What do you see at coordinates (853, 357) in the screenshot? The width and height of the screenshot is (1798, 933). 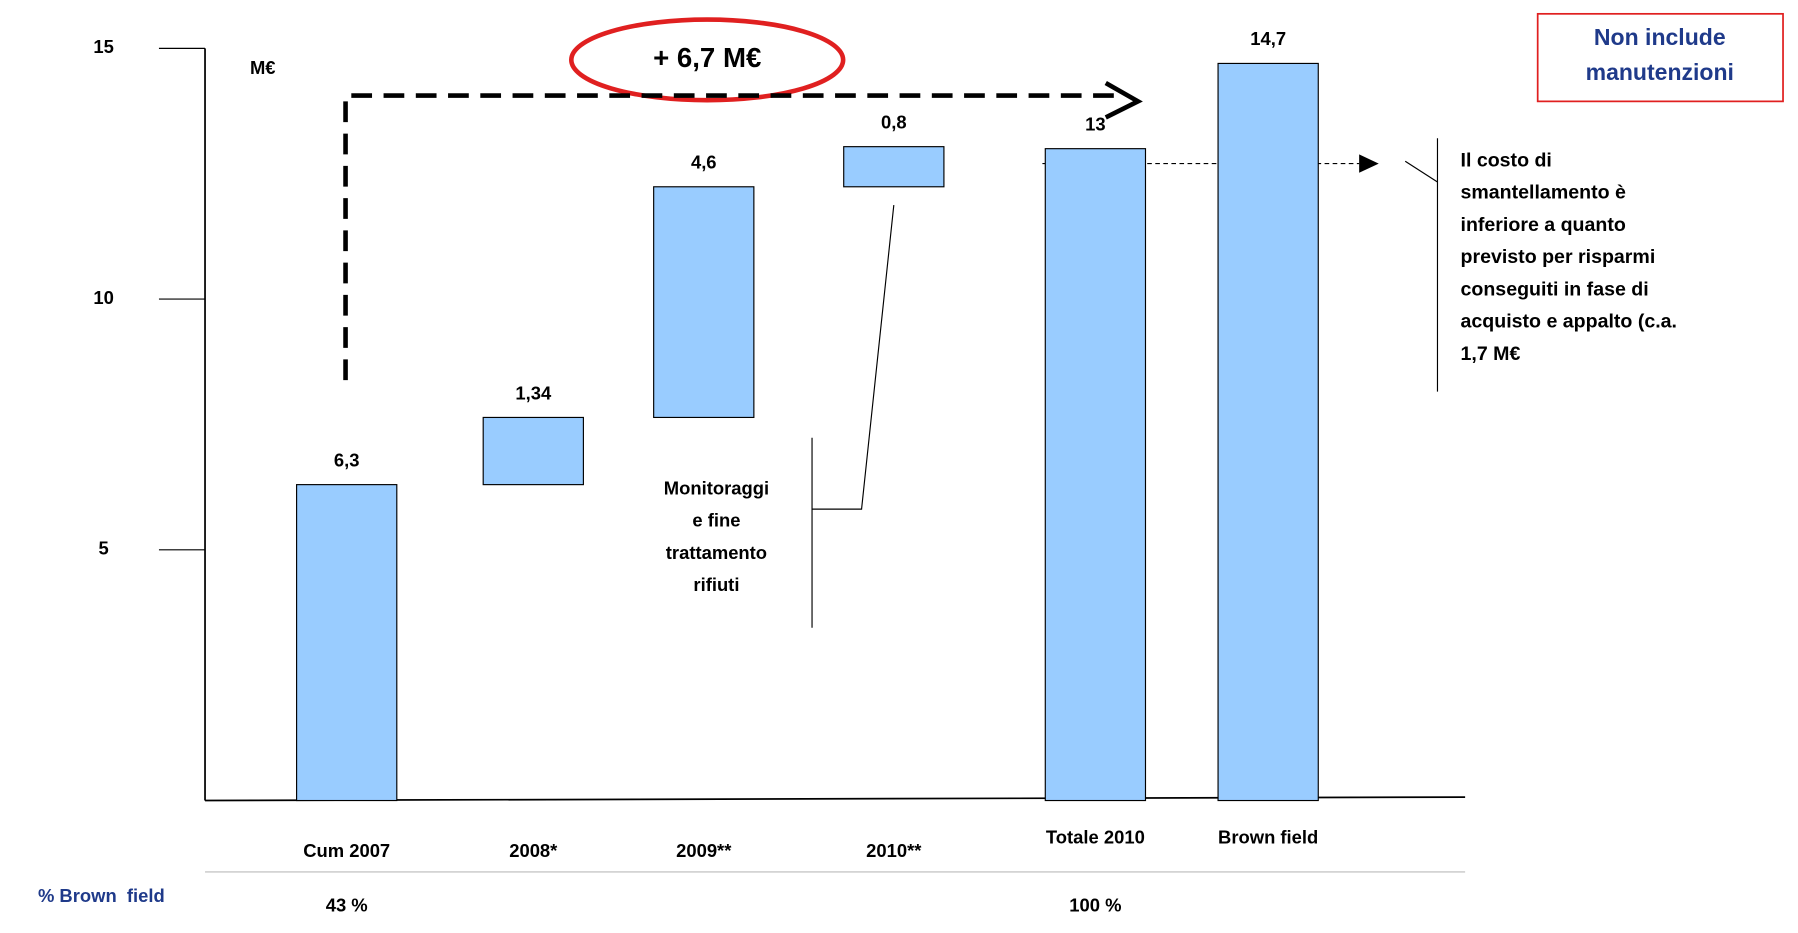 I see `monitoring-pointer` at bounding box center [853, 357].